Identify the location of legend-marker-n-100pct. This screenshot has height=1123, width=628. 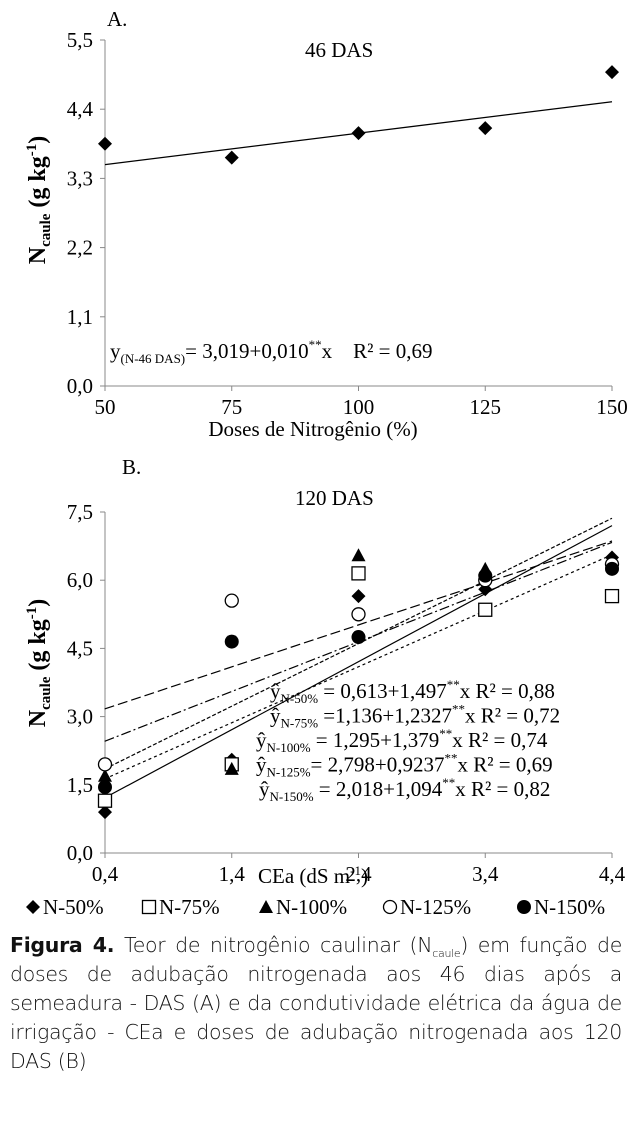
(266, 906).